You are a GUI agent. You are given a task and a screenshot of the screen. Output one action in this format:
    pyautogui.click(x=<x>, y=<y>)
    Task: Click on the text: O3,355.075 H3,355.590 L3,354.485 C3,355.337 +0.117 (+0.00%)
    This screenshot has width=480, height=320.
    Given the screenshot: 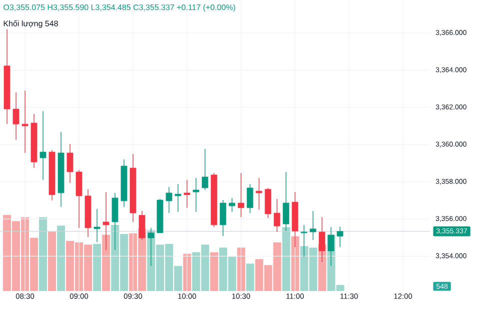 What is the action you would take?
    pyautogui.click(x=120, y=8)
    